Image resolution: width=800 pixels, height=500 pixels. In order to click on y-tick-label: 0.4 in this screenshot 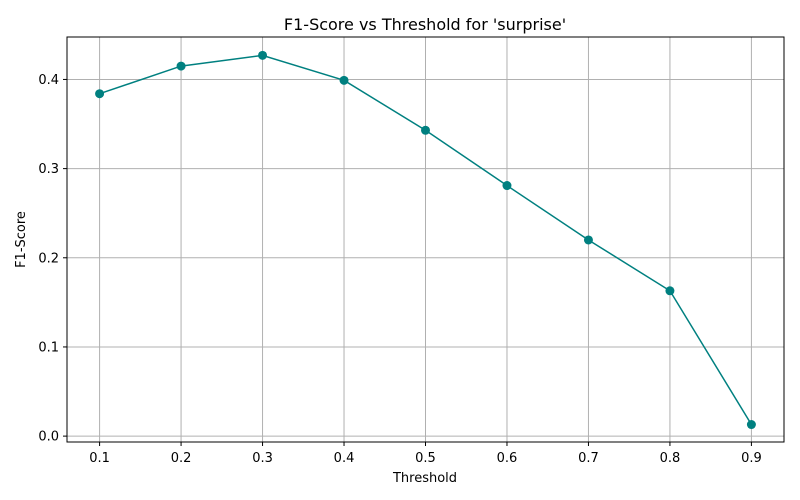, I will do `click(48, 80)`.